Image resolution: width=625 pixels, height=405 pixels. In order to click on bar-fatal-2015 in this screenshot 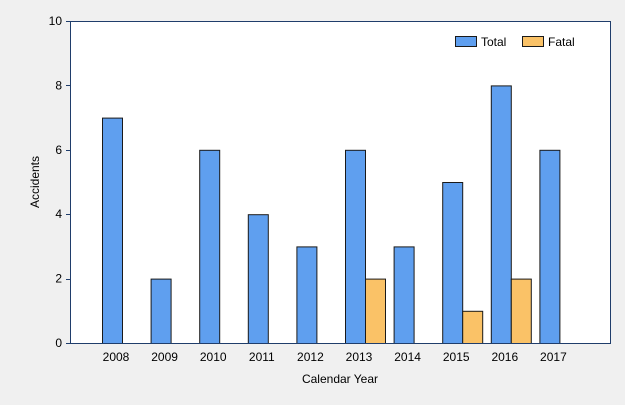, I will do `click(473, 327)`.